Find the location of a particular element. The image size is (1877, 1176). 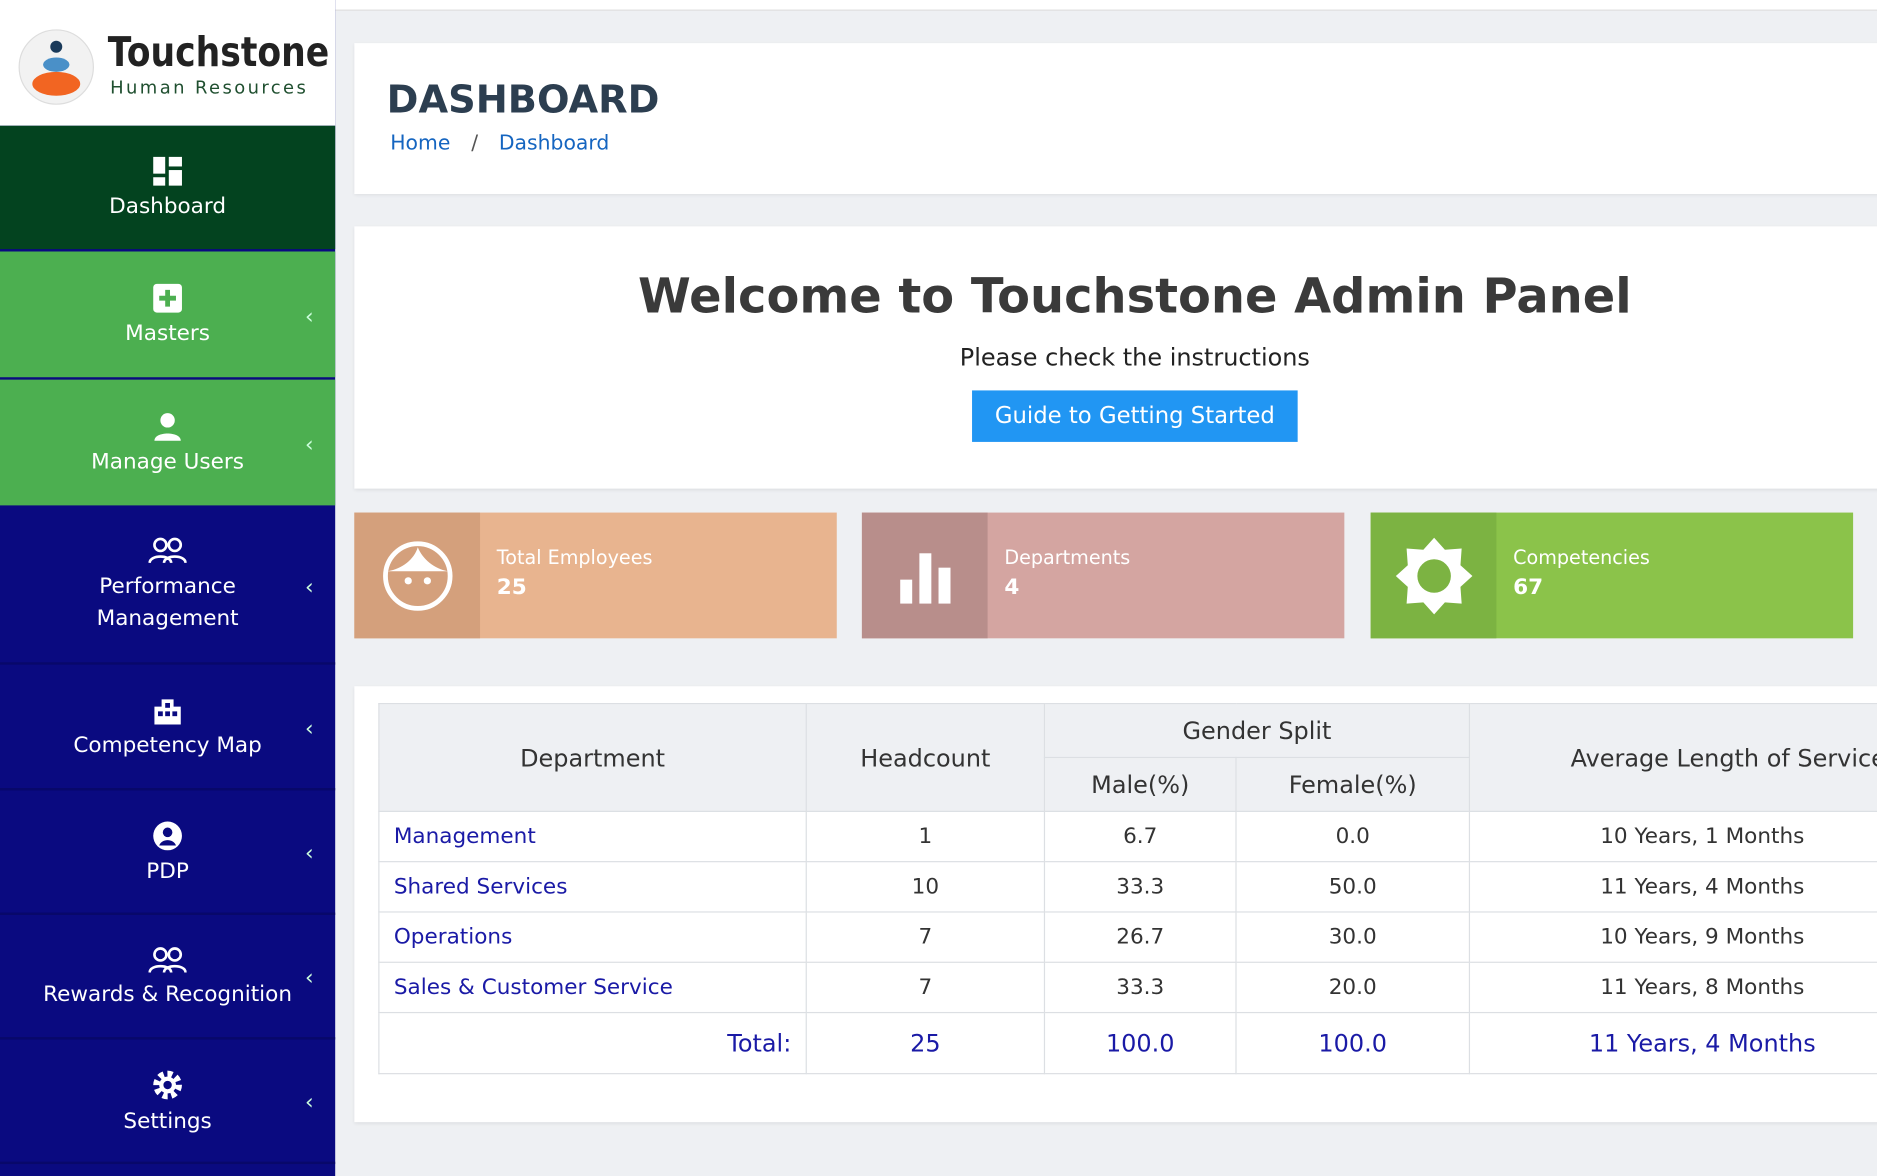

nav-item: Settings ‹ is located at coordinates (168, 1102).